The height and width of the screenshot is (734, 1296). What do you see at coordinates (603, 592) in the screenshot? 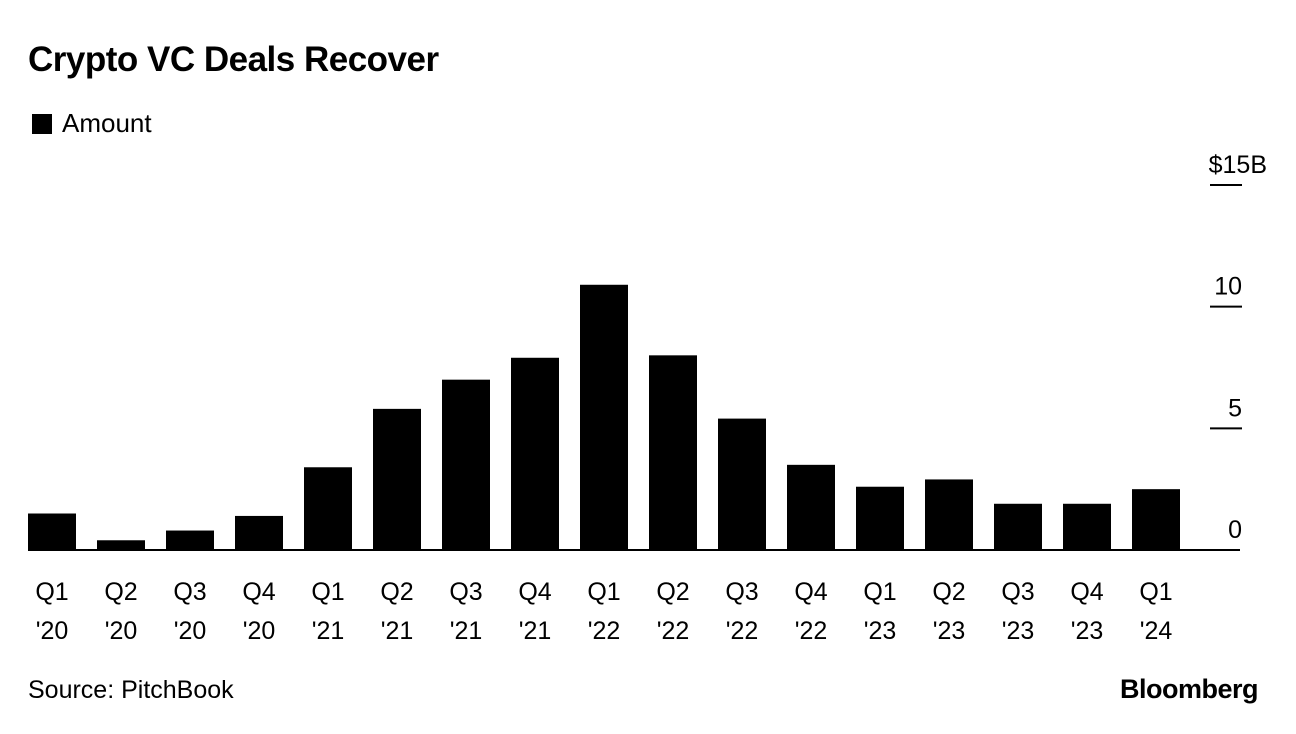
I see `x-tick-label-quarter-8: Q1` at bounding box center [603, 592].